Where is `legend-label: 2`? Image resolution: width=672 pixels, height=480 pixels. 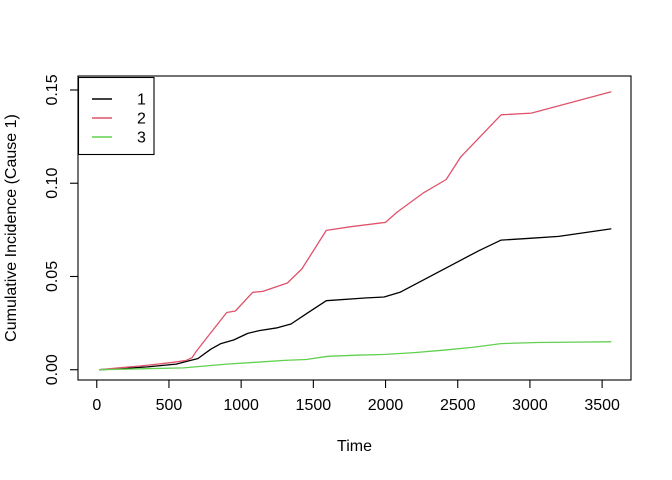
legend-label: 2 is located at coordinates (141, 119).